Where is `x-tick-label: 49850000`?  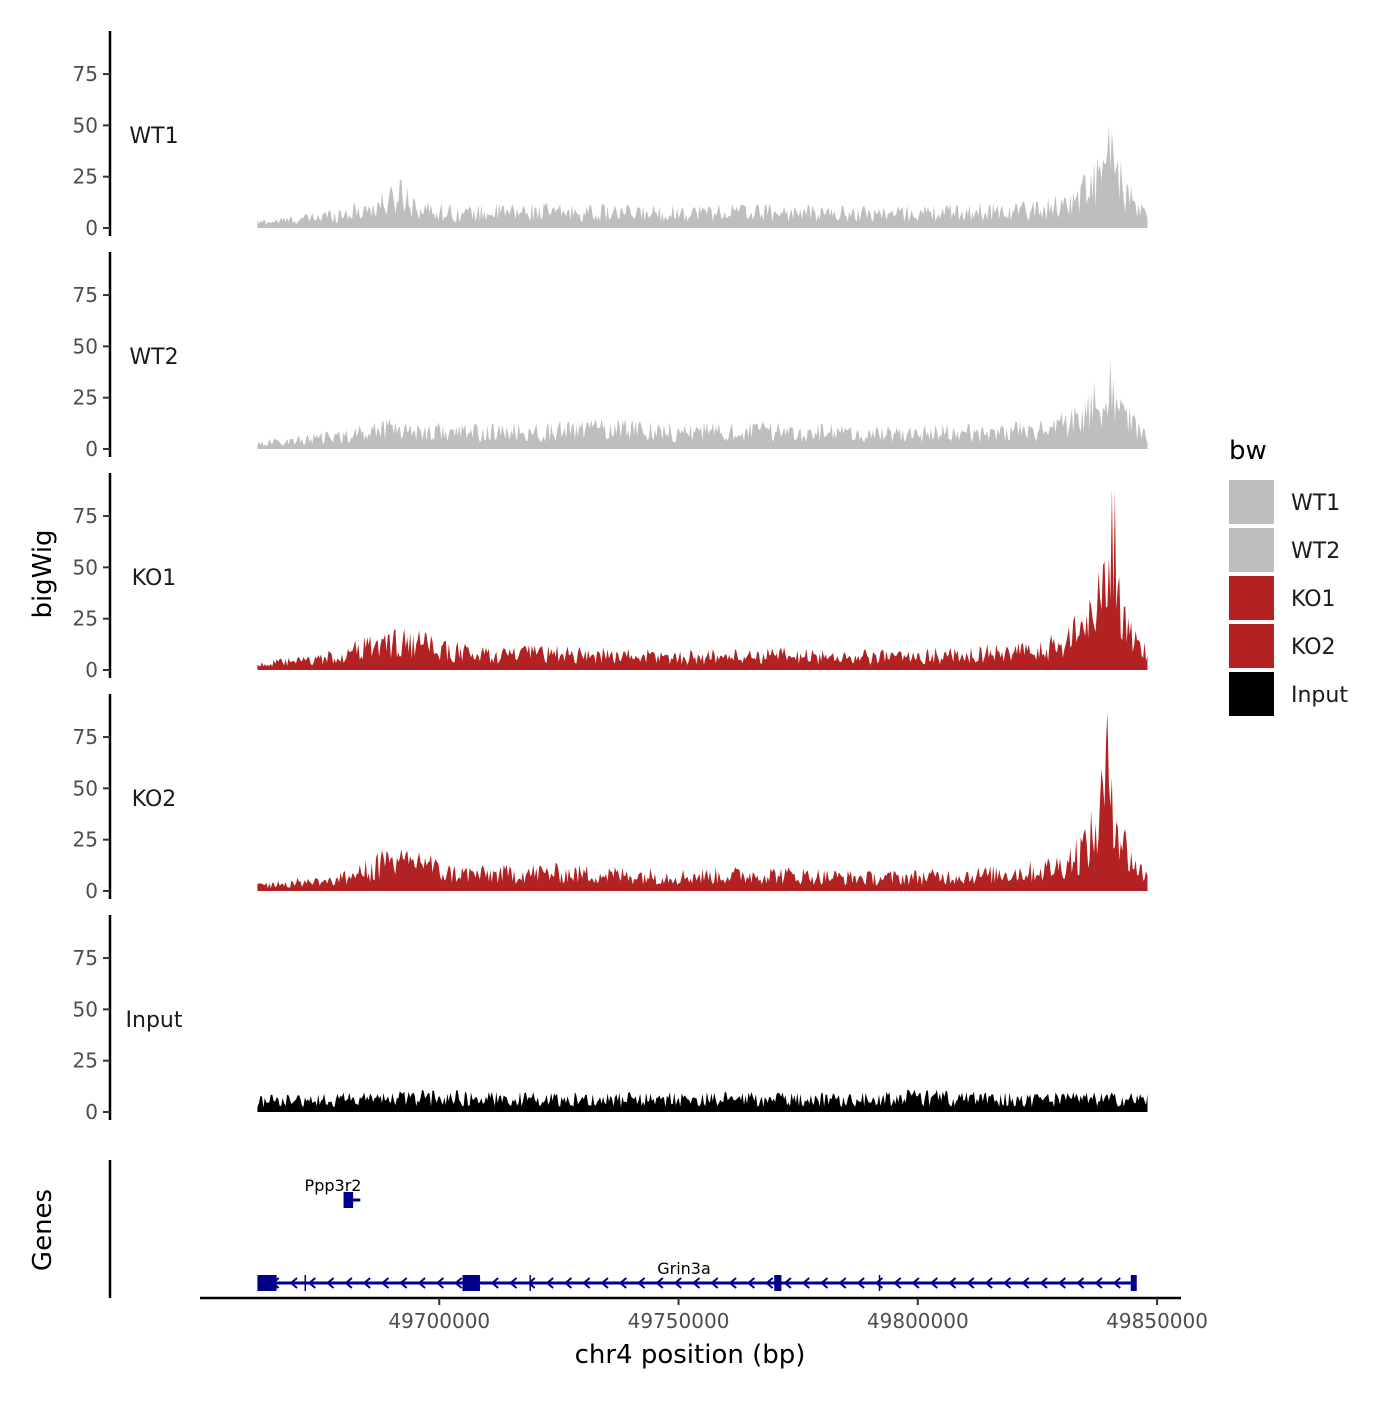
x-tick-label: 49850000 is located at coordinates (1157, 1321).